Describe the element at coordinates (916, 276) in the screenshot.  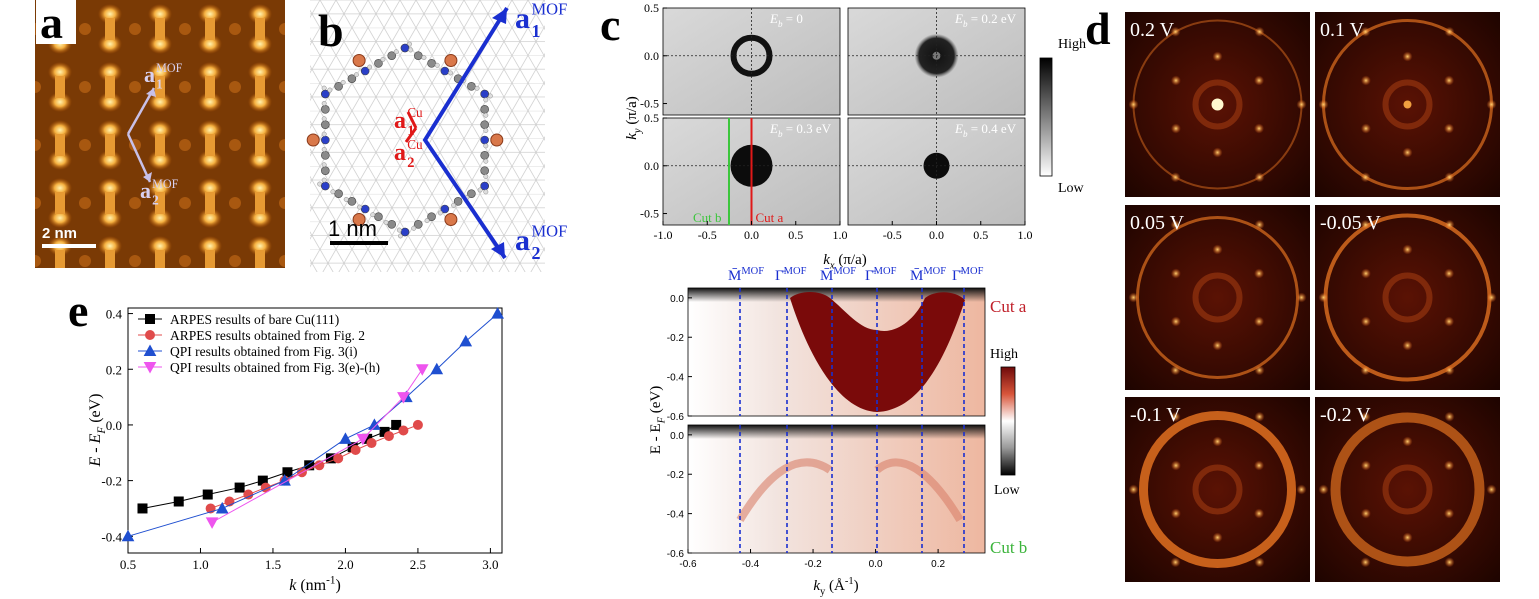
I see `symmetry-point-part: M̄` at that location.